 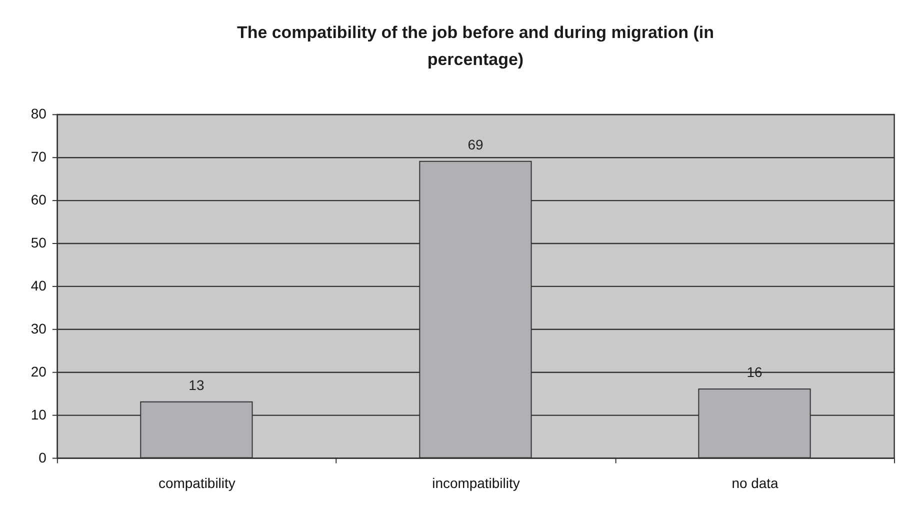 I want to click on y-tick-label: 60, so click(x=38, y=200).